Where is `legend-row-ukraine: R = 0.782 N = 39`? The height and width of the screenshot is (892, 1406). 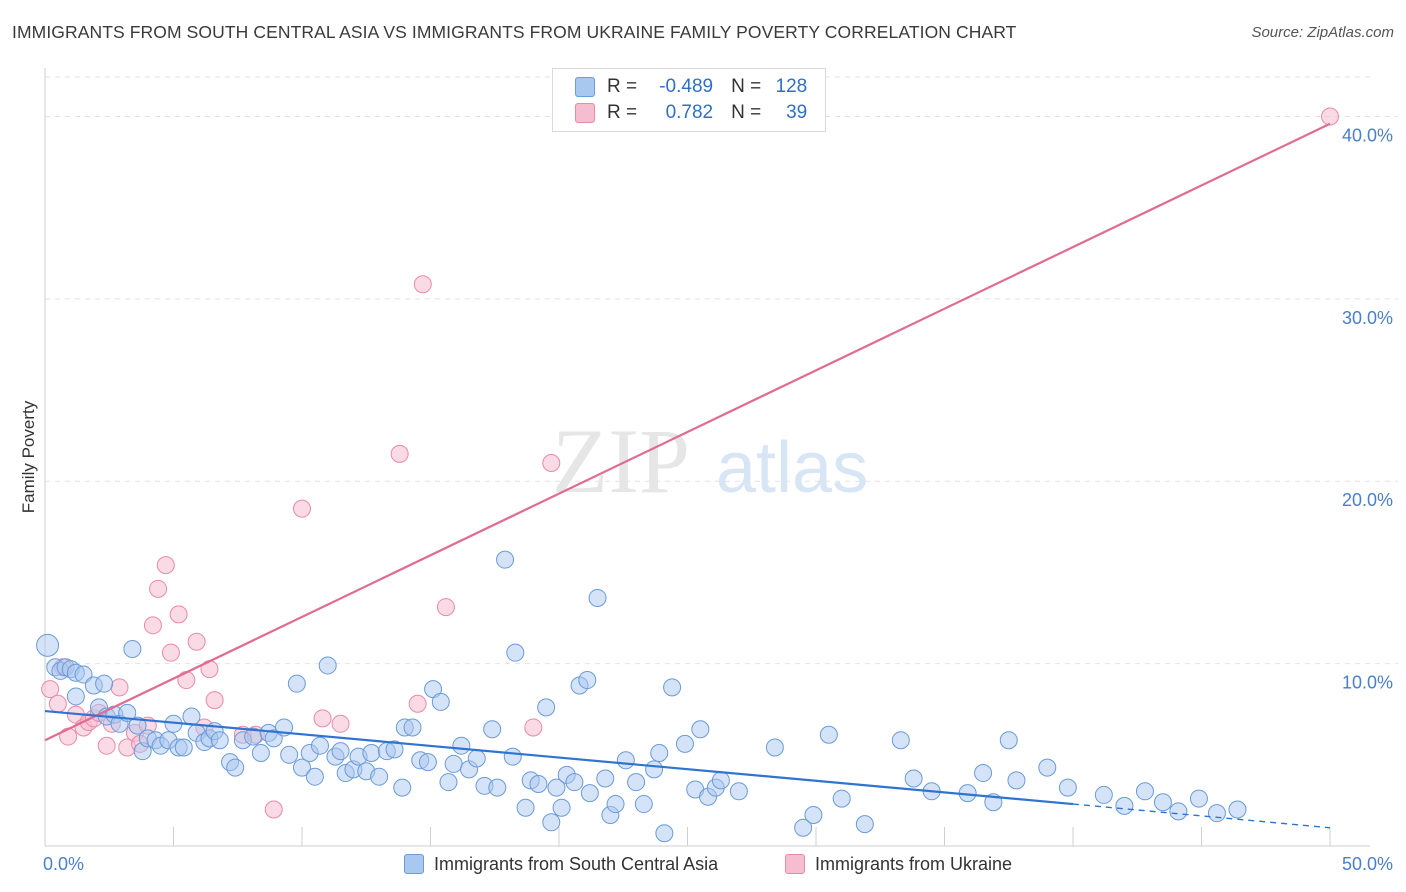
legend-row-ukraine: R = 0.782 N = 39 is located at coordinates (691, 113).